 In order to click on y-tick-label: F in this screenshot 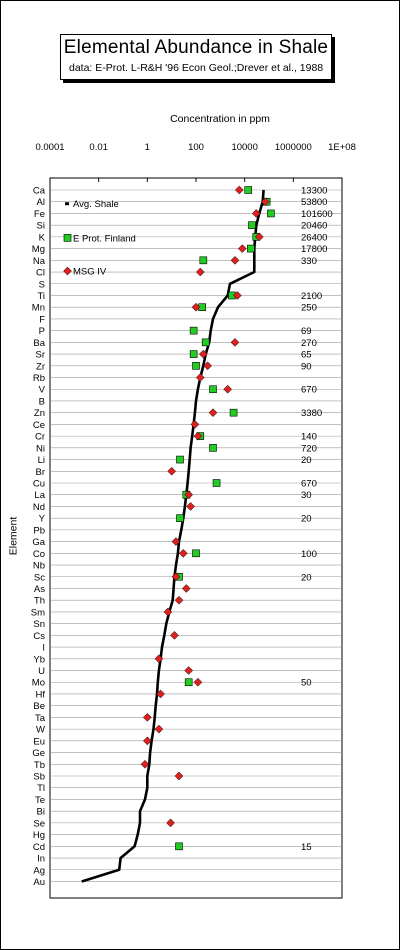, I will do `click(42, 319)`.